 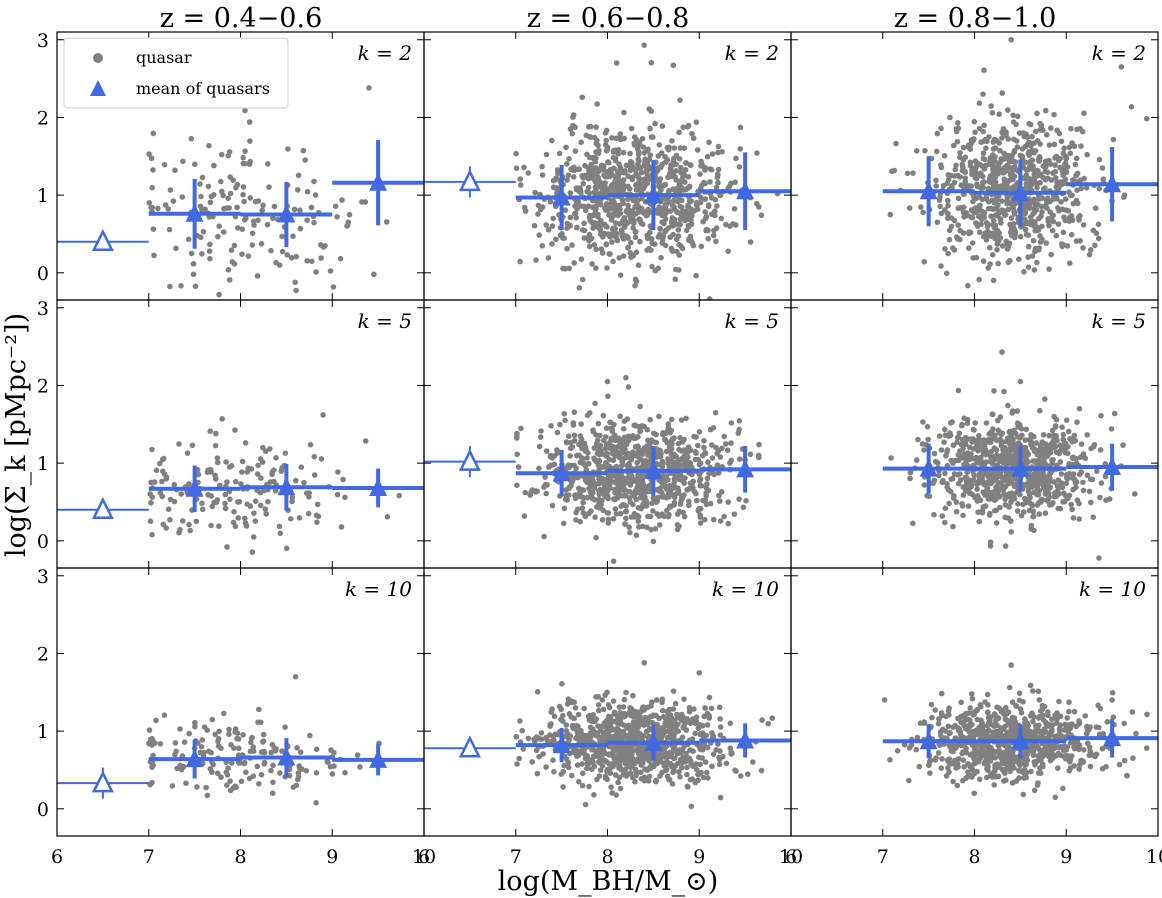 What do you see at coordinates (286, 756) in the screenshot?
I see `mean-marker` at bounding box center [286, 756].